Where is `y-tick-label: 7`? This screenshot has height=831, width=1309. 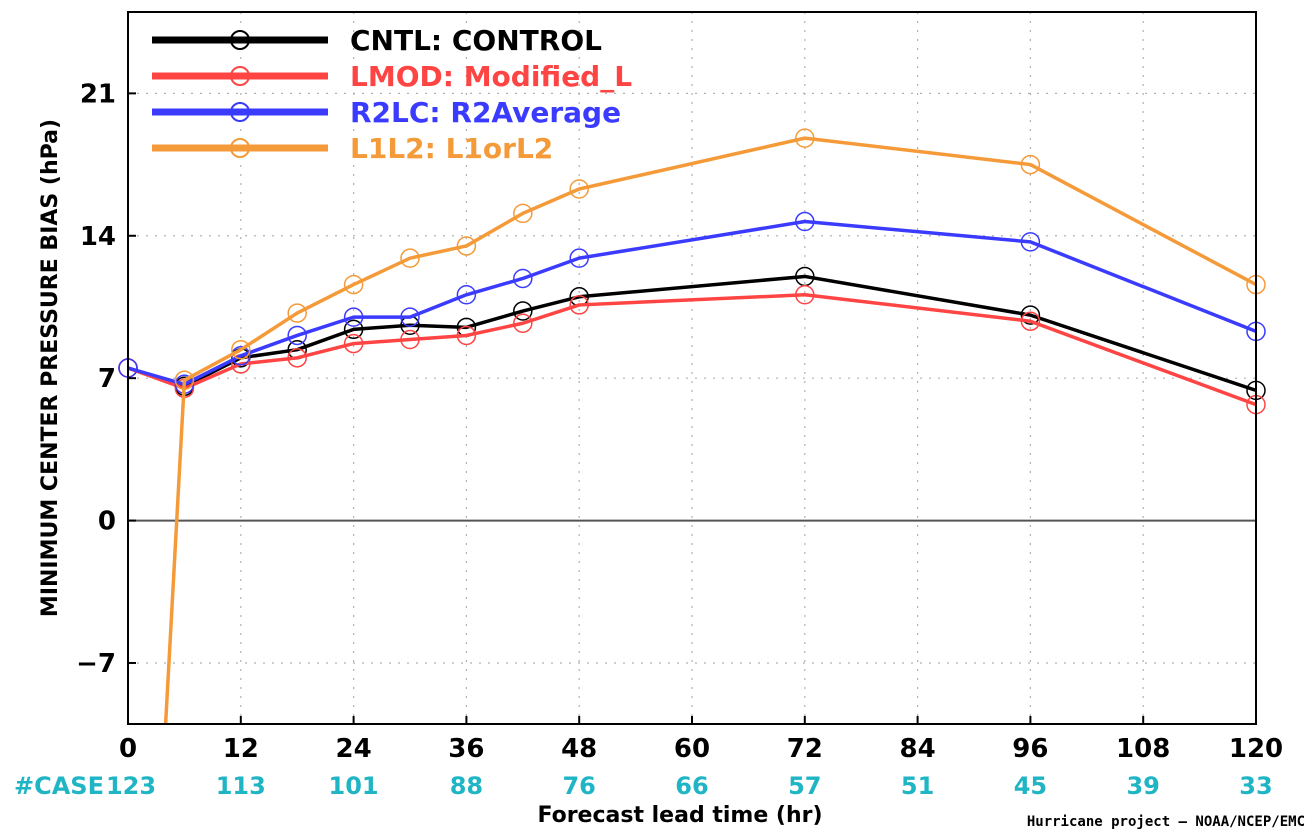
y-tick-label: 7 is located at coordinates (107, 379).